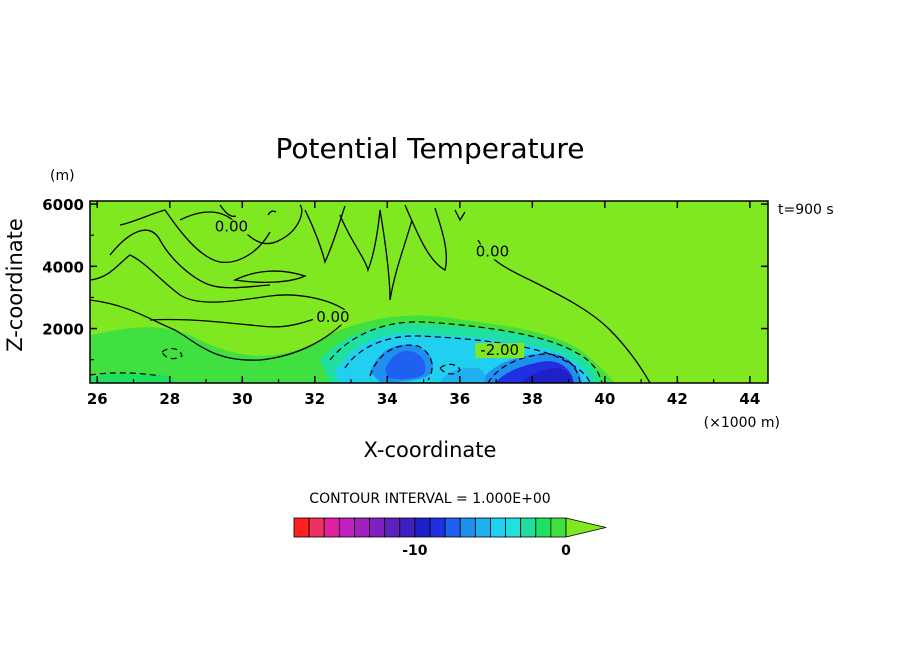  I want to click on contour-interval-text: CONTOUR INTERVAL = 1.000E+00, so click(429, 499).